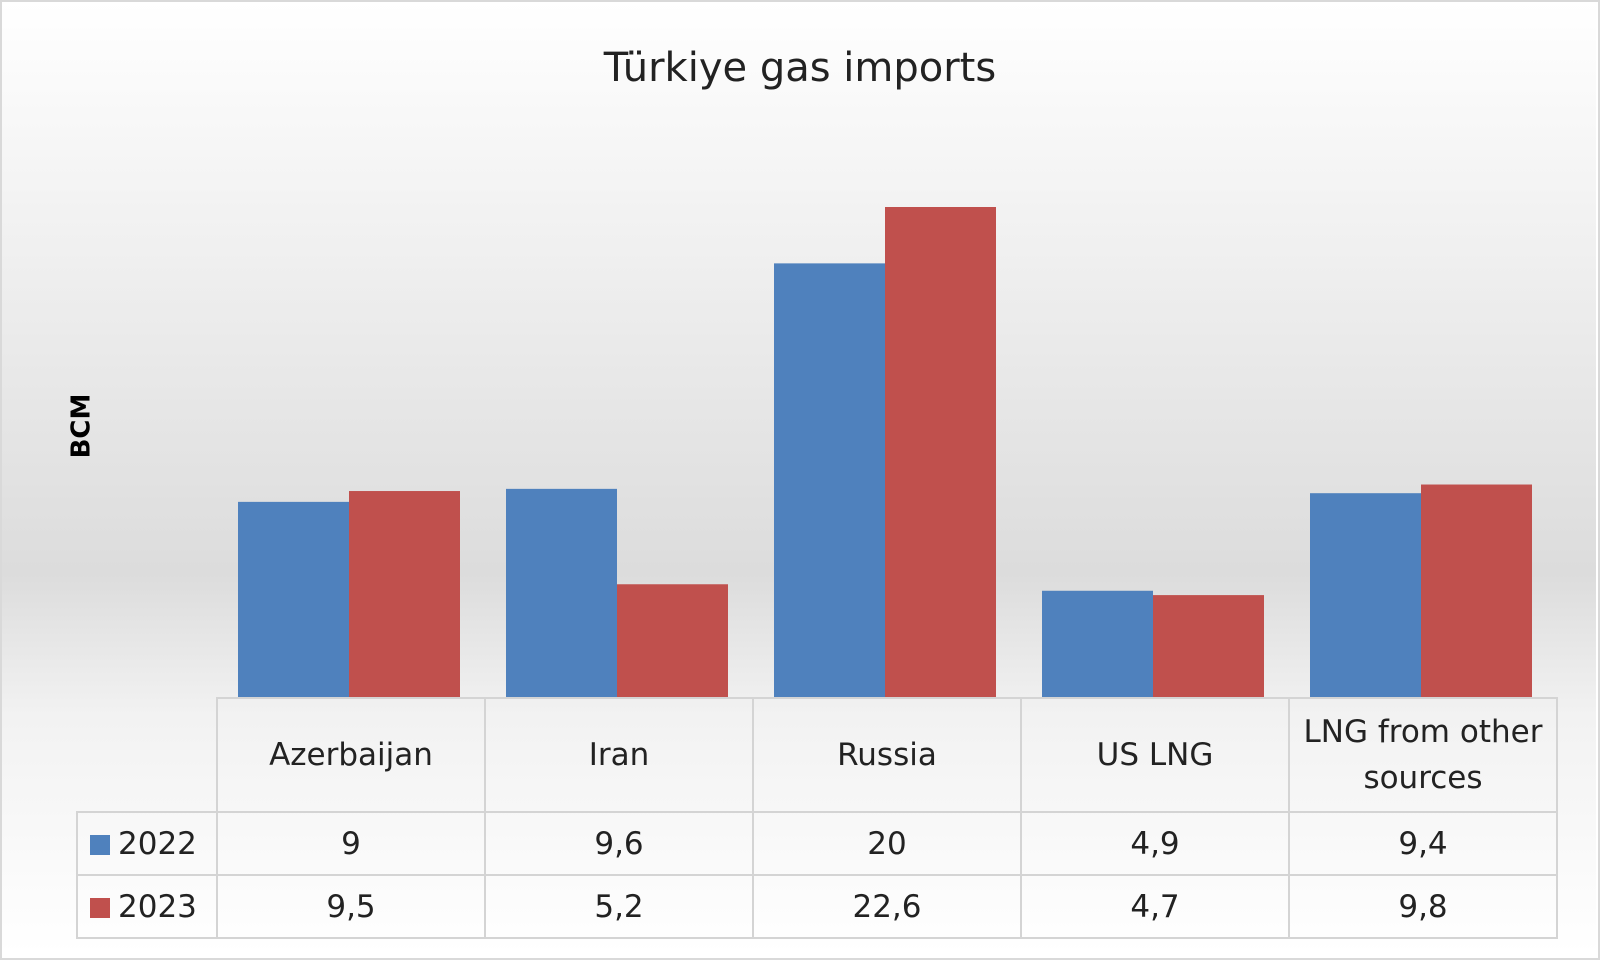 The width and height of the screenshot is (1600, 960). What do you see at coordinates (1423, 906) in the screenshot?
I see `value-cell: 9,8` at bounding box center [1423, 906].